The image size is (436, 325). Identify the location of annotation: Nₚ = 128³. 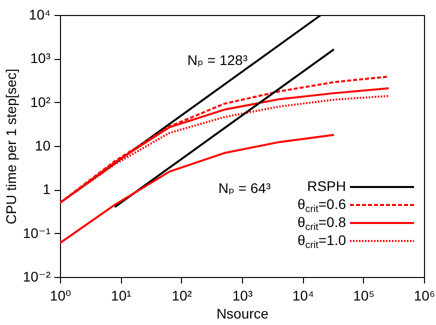
(217, 60).